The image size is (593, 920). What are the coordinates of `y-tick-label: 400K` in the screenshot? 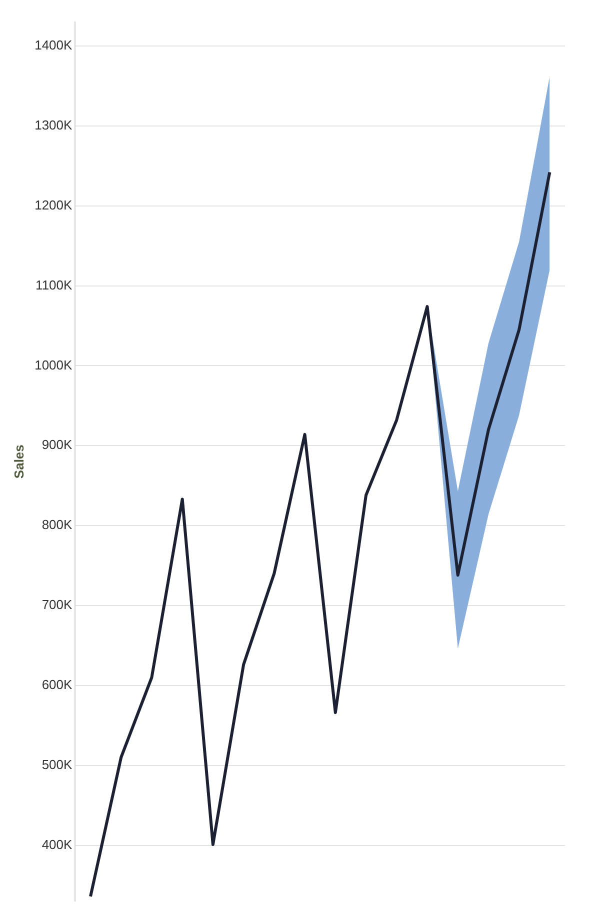 It's located at (57, 844).